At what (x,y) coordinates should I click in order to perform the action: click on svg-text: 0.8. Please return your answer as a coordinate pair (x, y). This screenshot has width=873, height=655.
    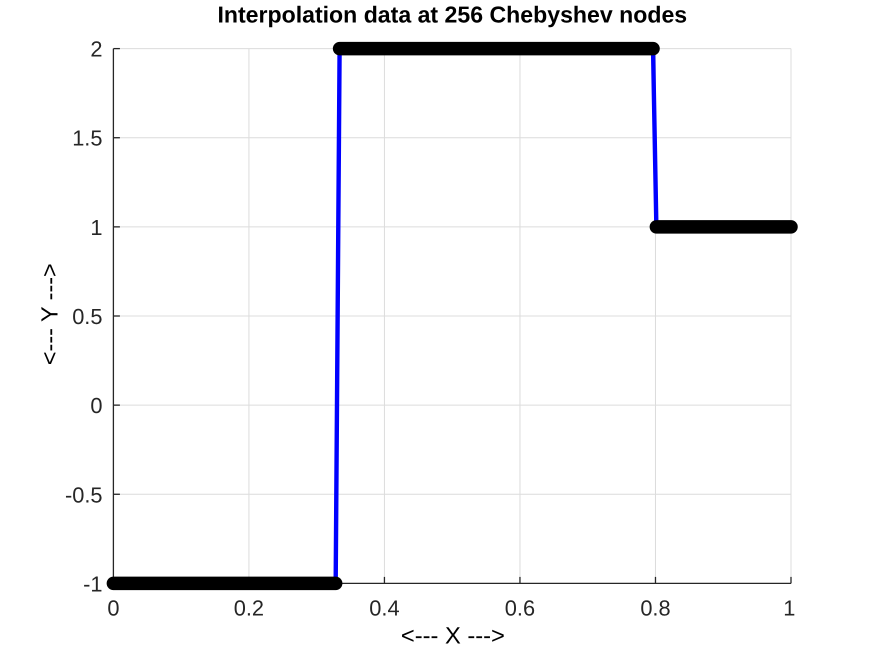
    Looking at the image, I should click on (655, 607).